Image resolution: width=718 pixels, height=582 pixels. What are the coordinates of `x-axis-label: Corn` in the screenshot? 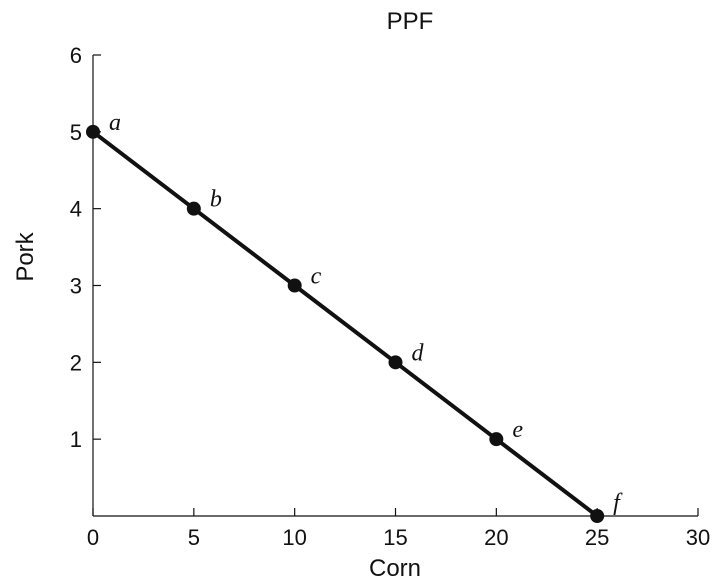 It's located at (395, 568).